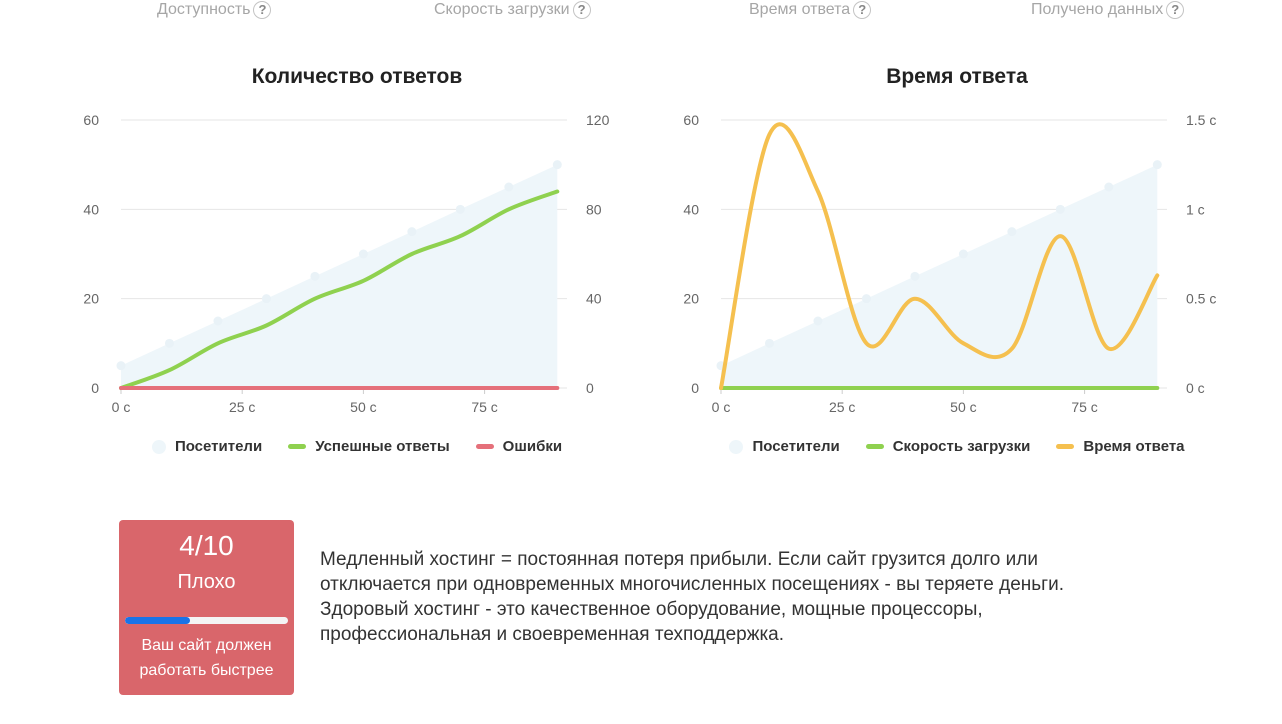 Image resolution: width=1282 pixels, height=724 pixels. What do you see at coordinates (961, 446) in the screenshot?
I see `legend-label: Скорость загрузки` at bounding box center [961, 446].